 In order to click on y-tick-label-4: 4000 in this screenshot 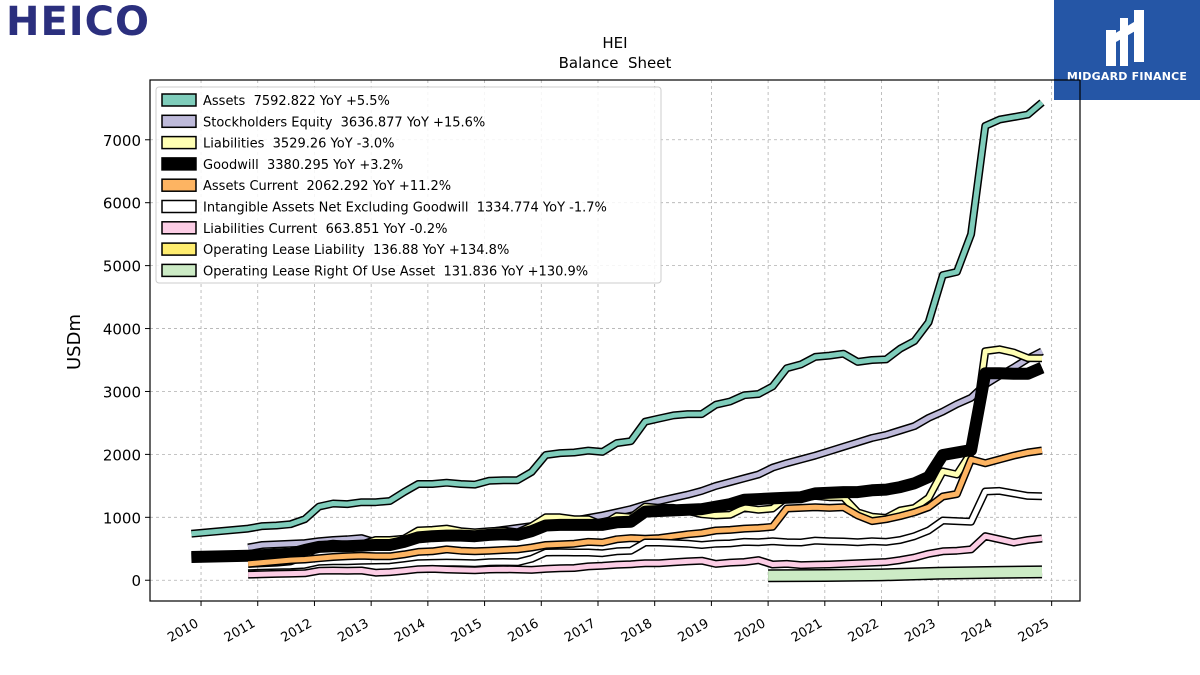, I will do `click(122, 330)`.